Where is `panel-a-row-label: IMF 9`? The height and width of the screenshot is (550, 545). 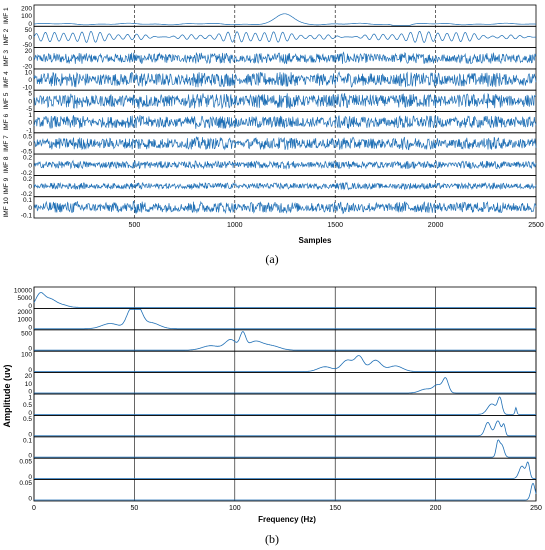
panel-a-row-label: IMF 9 is located at coordinates (6, 185).